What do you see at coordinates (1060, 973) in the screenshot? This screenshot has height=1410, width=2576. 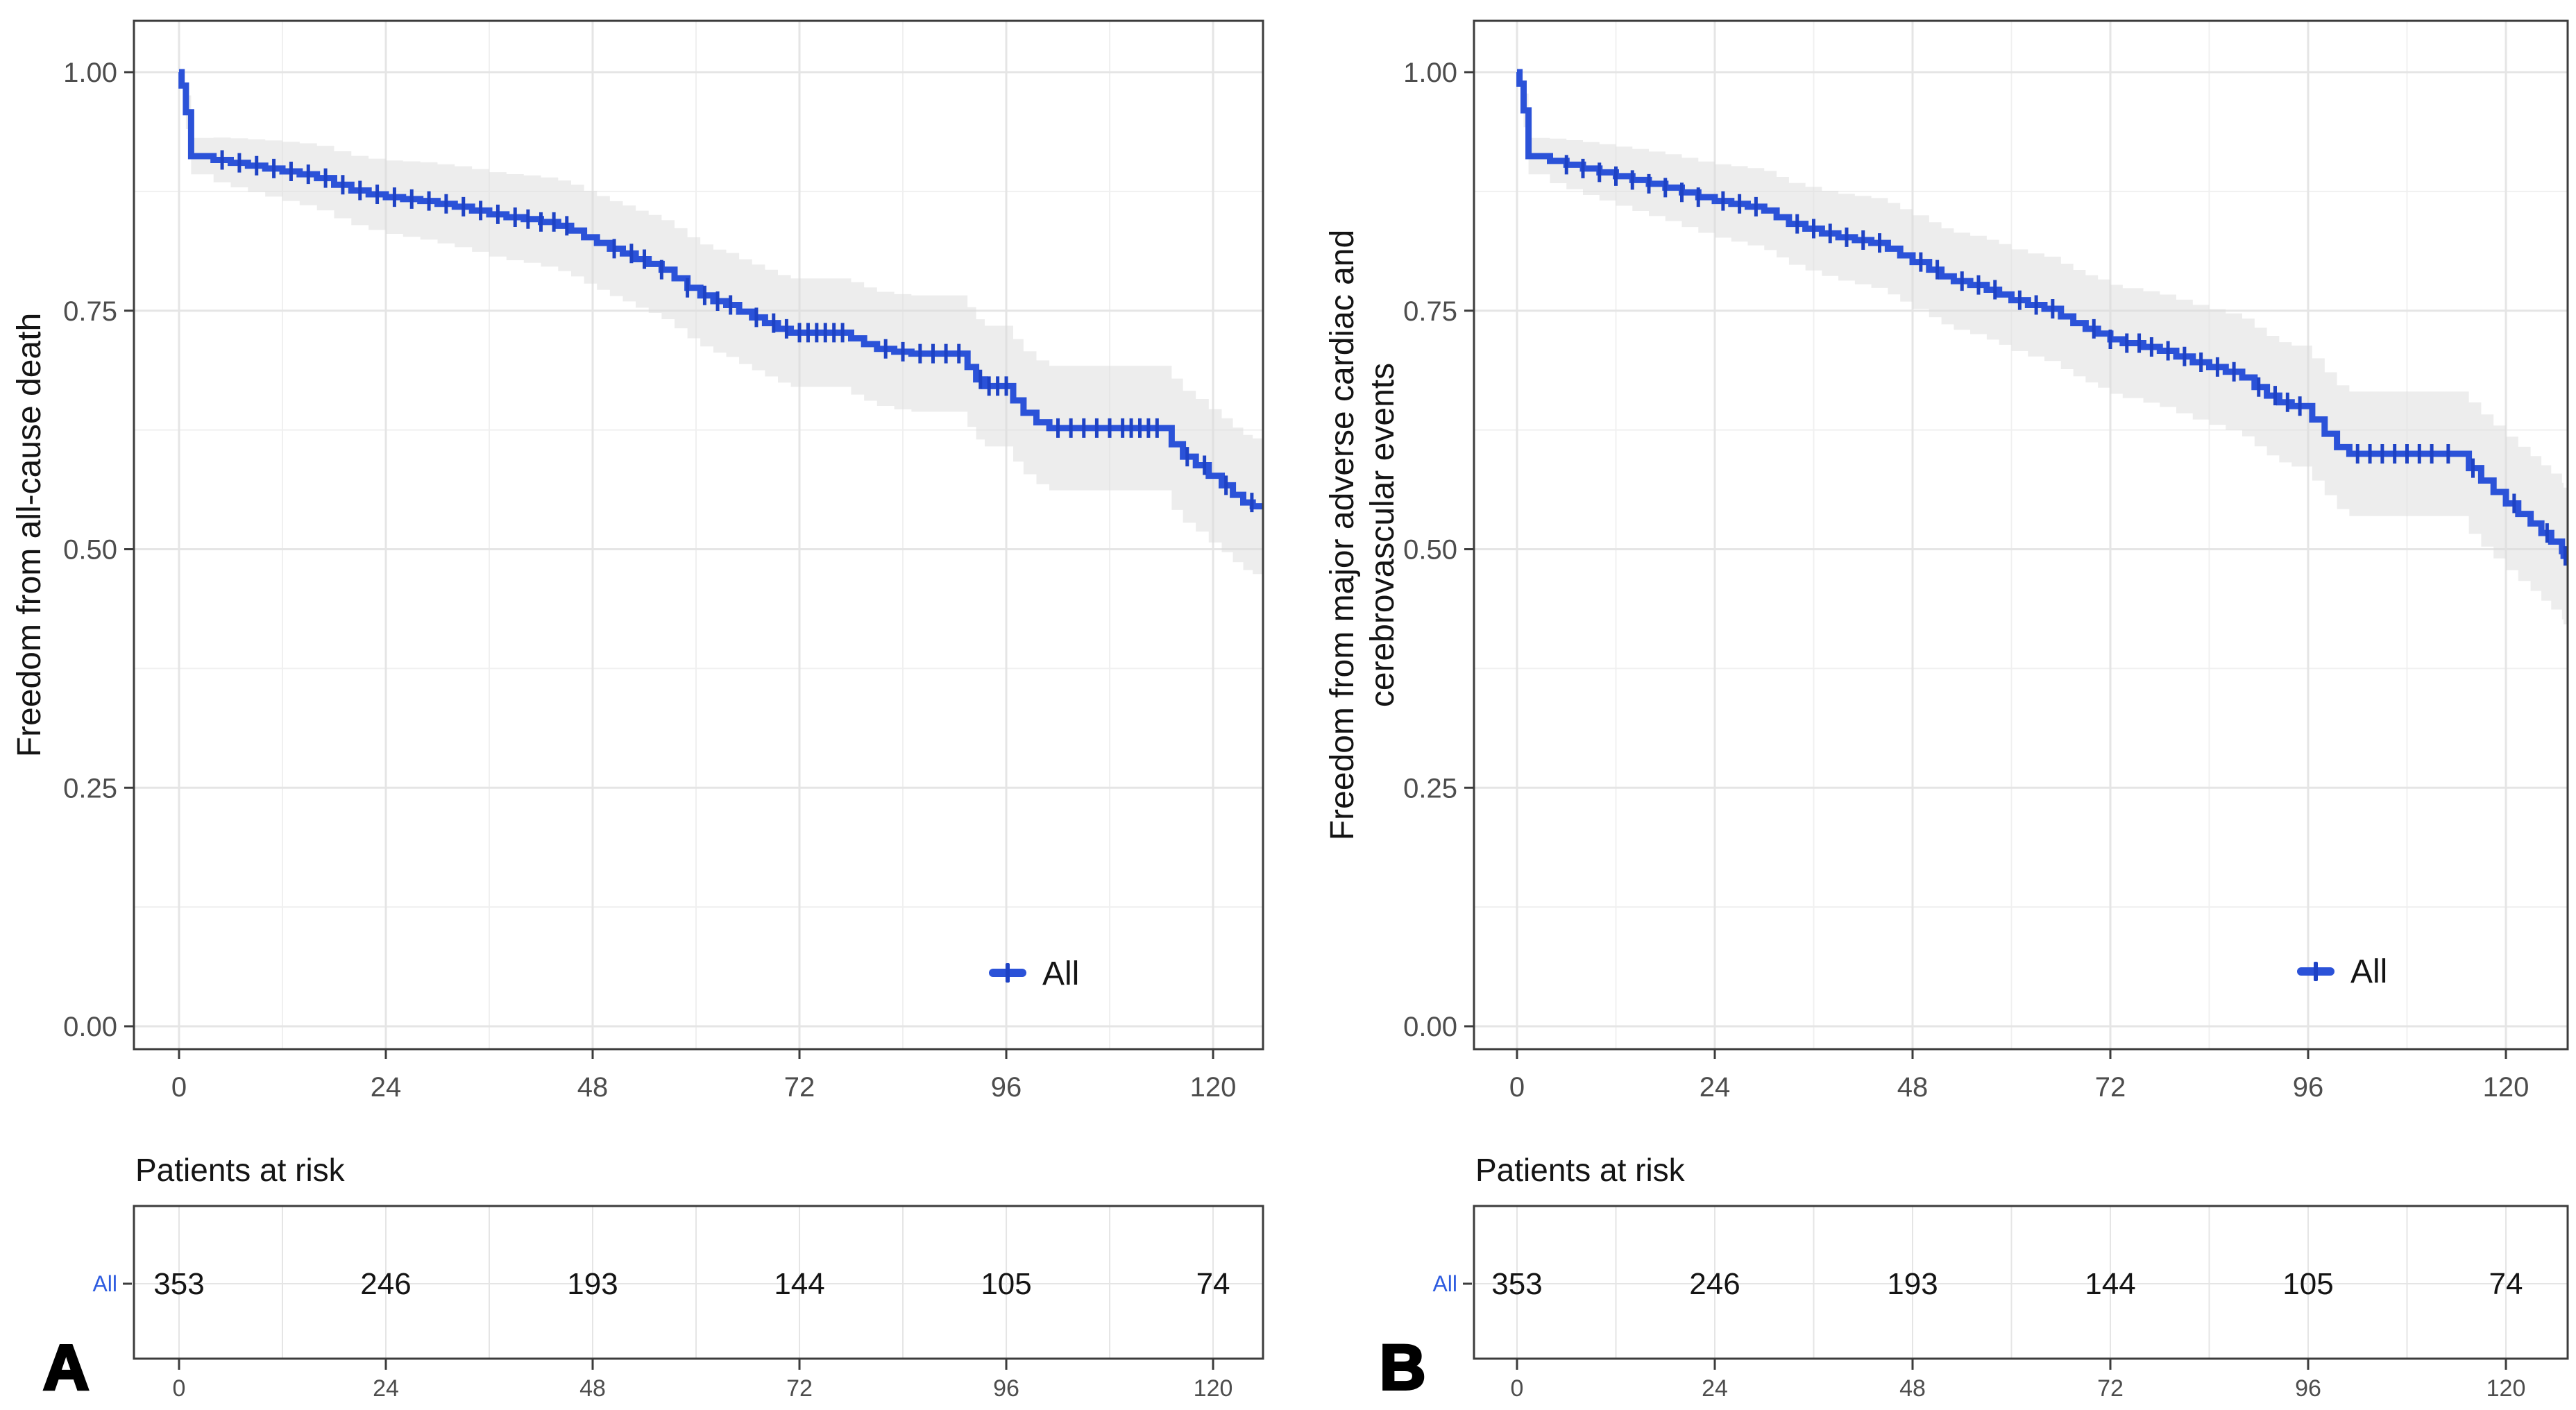 I see `legend-label-a: All` at bounding box center [1060, 973].